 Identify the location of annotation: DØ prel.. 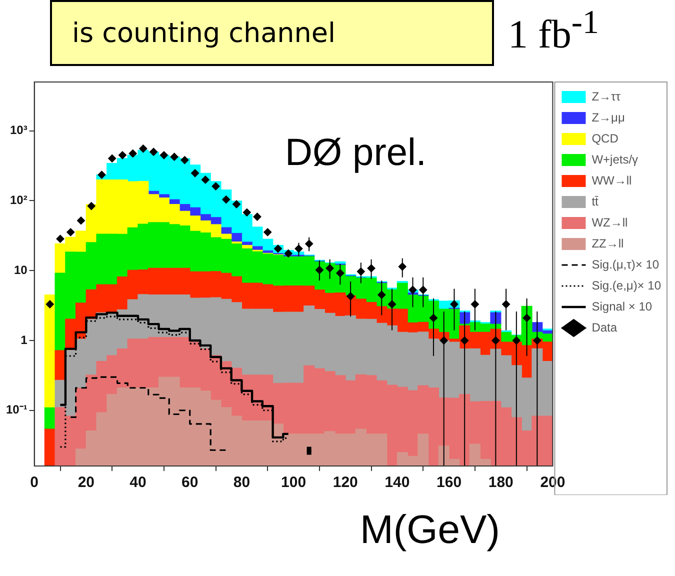
(355, 153).